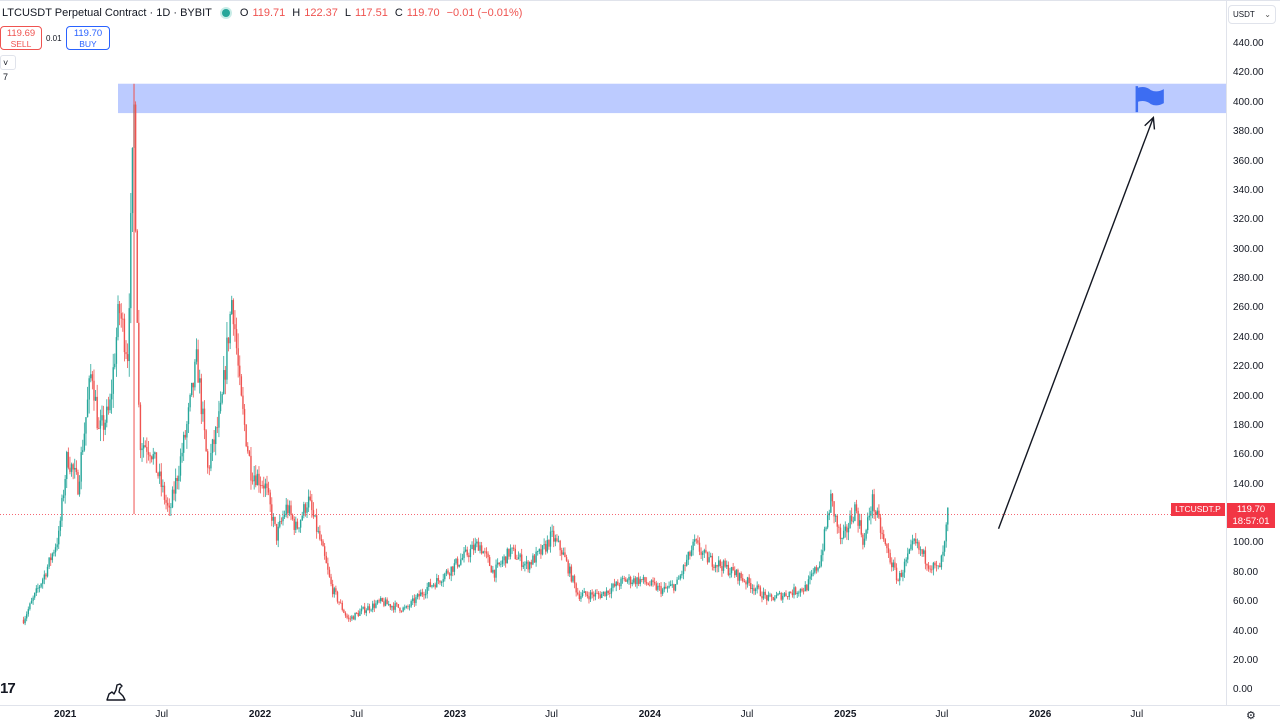  What do you see at coordinates (260, 714) in the screenshot?
I see `time-tick-label: 2022` at bounding box center [260, 714].